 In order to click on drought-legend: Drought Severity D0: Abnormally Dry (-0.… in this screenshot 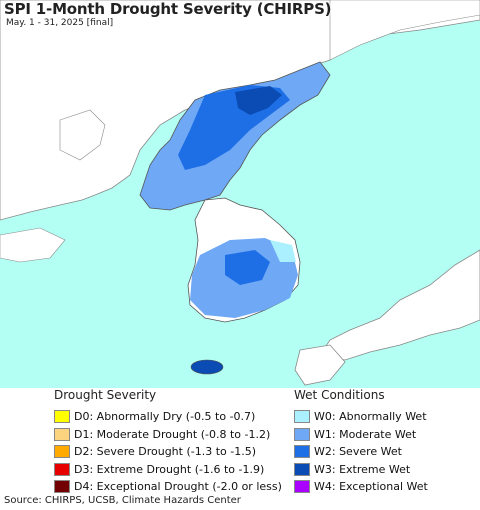, I will do `click(168, 442)`.